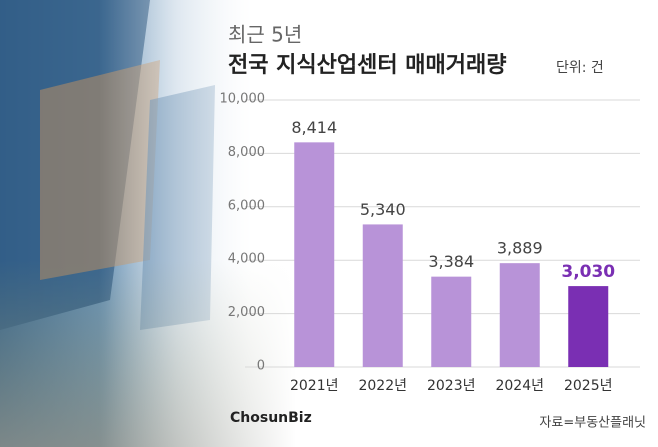 This screenshot has height=447, width=658. Describe the element at coordinates (383, 209) in the screenshot. I see `value-label: 5,340` at that location.